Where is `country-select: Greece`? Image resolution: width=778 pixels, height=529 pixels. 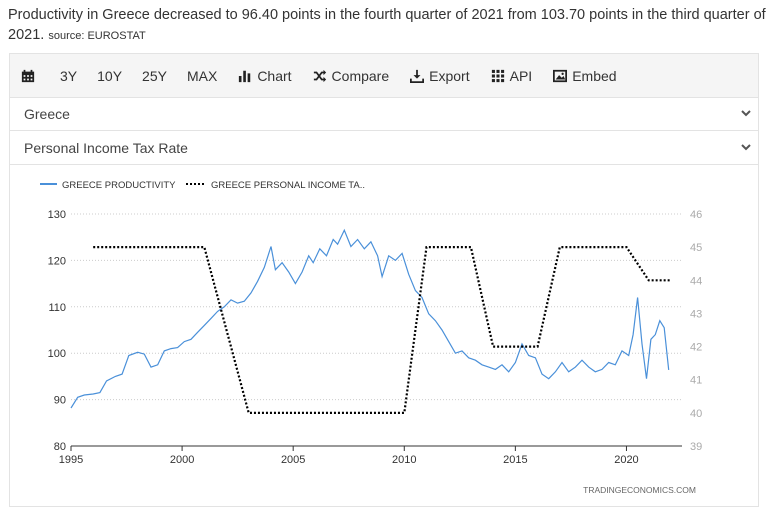
country-select: Greece is located at coordinates (384, 114).